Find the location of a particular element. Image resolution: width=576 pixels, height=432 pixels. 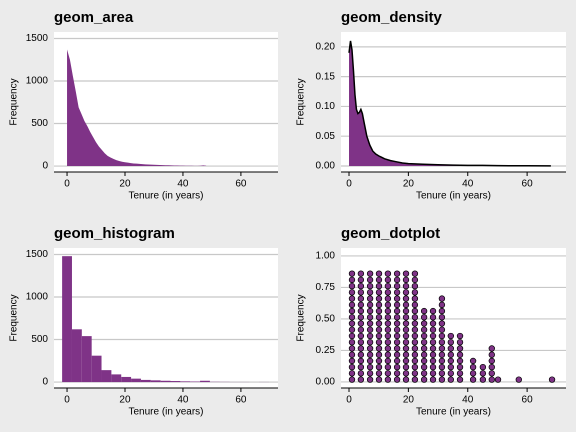

chart-title: geom_dotplot is located at coordinates (390, 233).